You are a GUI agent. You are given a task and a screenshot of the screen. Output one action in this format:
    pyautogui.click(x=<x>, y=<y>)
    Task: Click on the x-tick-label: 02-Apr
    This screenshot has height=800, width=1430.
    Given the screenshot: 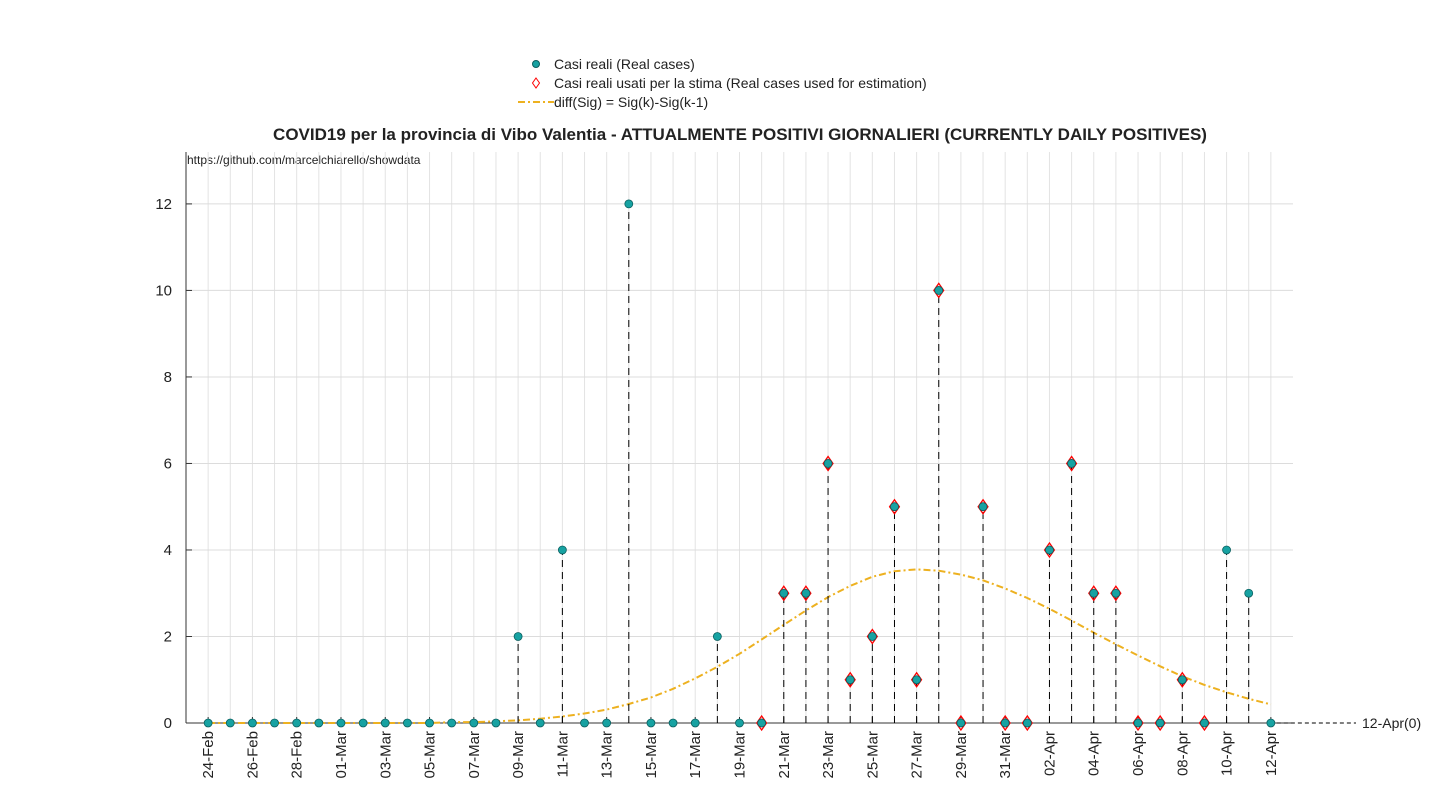 What is the action you would take?
    pyautogui.click(x=1049, y=753)
    